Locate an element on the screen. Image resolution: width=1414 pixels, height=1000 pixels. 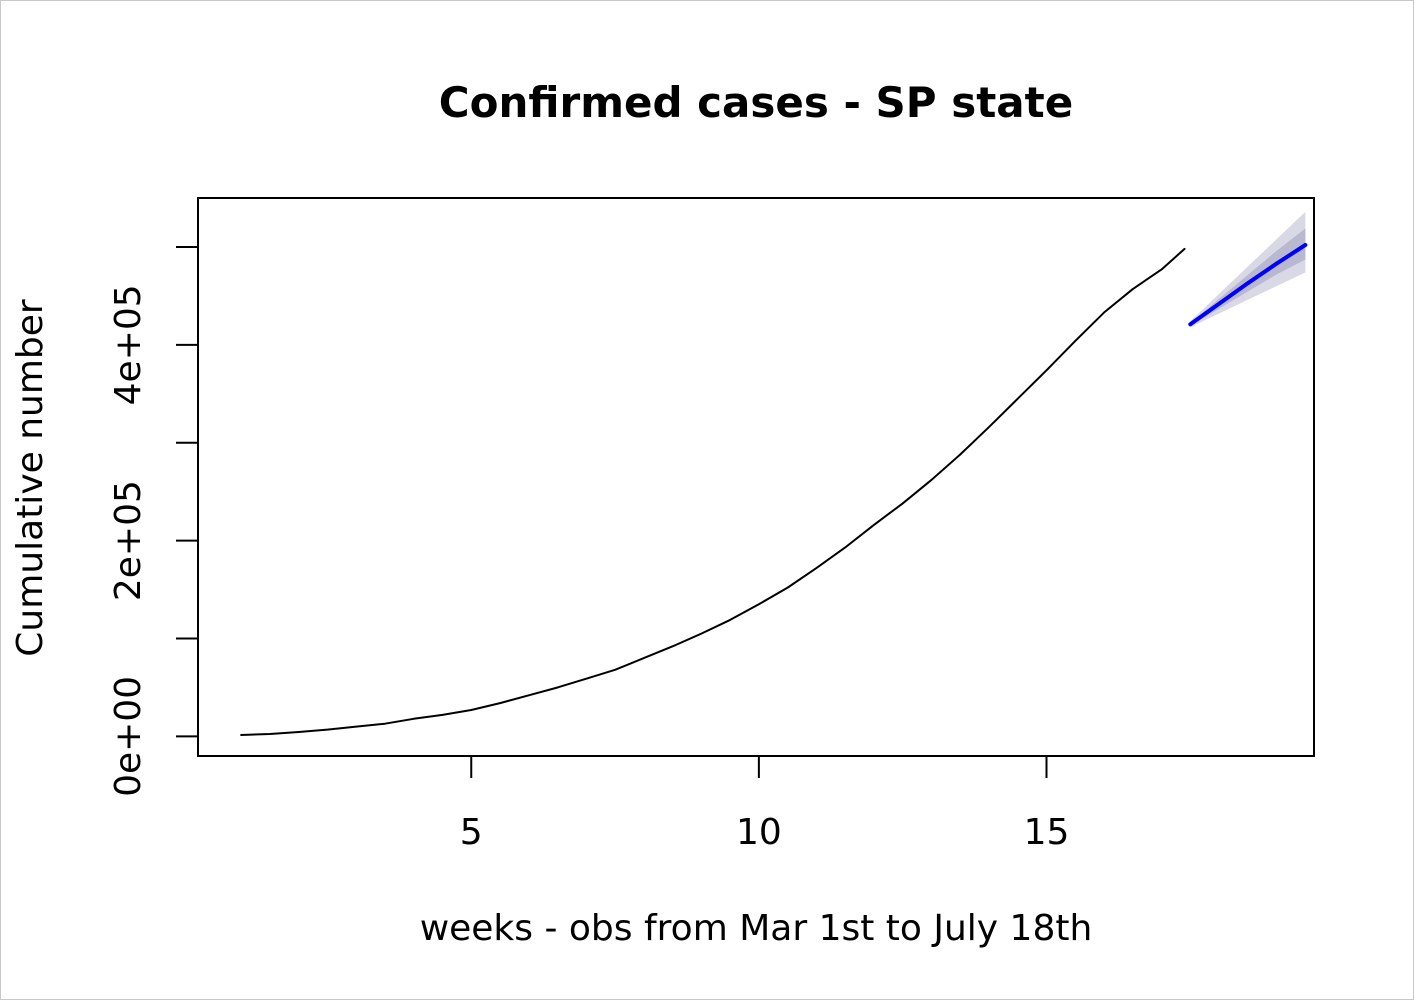
forecast-line is located at coordinates (1248, 284).